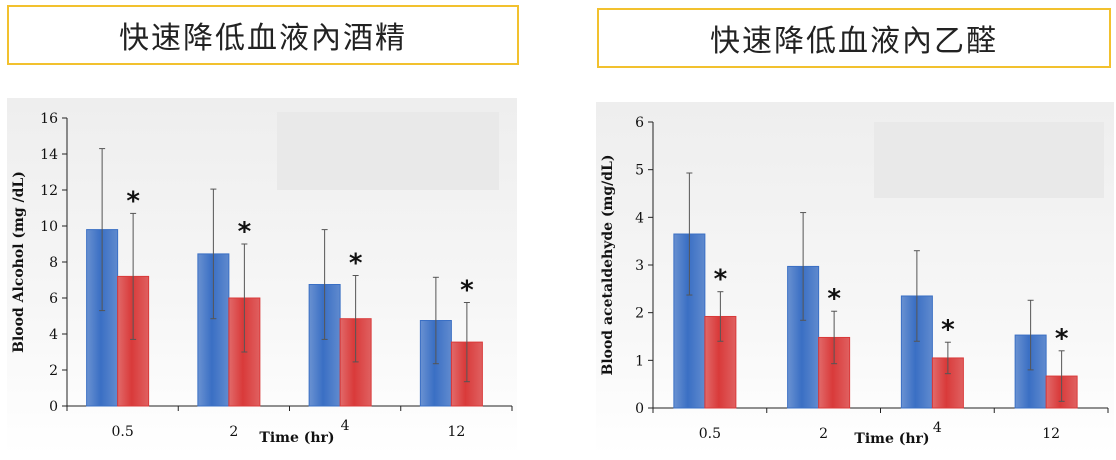  Describe the element at coordinates (49, 155) in the screenshot. I see `y-tick-label: 14` at that location.